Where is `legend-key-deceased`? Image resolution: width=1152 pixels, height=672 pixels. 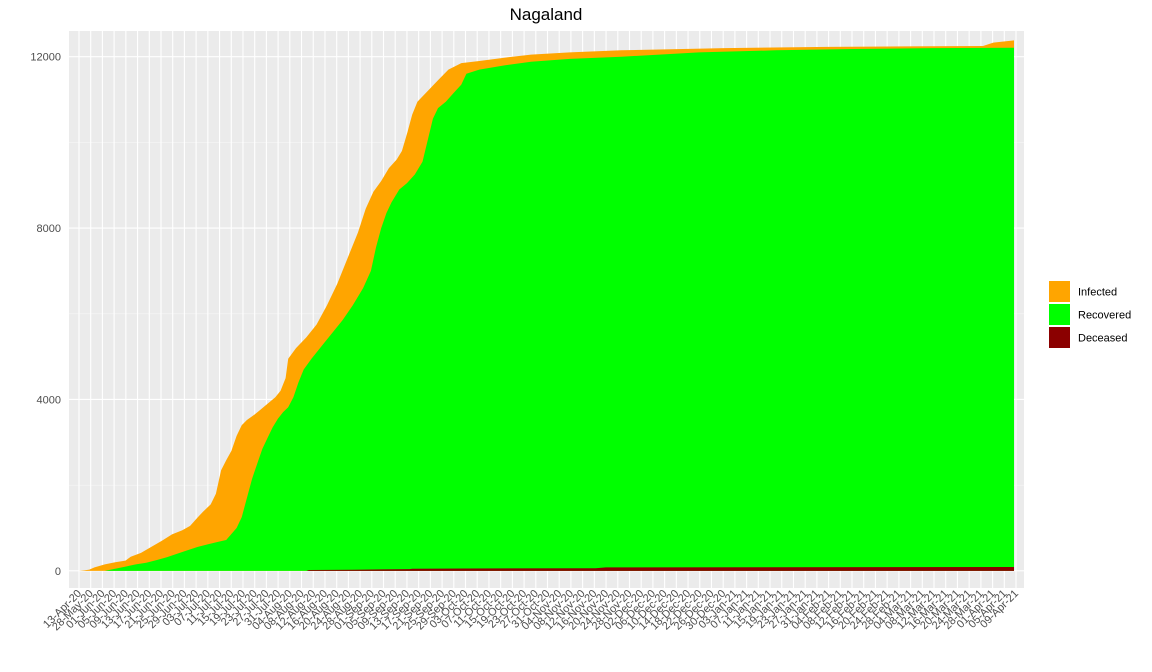 legend-key-deceased is located at coordinates (1059, 337).